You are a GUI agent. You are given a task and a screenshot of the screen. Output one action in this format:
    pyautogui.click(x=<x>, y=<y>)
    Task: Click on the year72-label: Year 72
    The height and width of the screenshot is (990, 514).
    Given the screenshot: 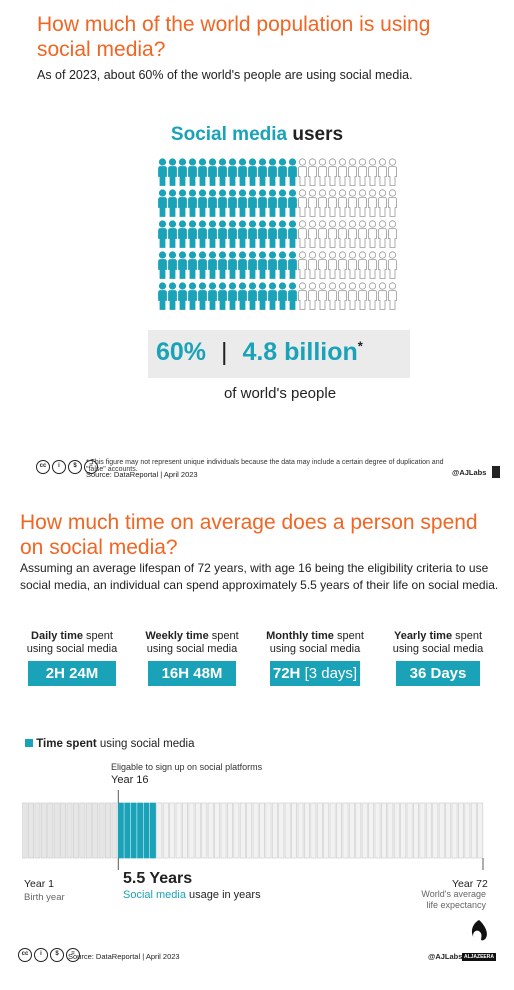 What is the action you would take?
    pyautogui.click(x=470, y=884)
    